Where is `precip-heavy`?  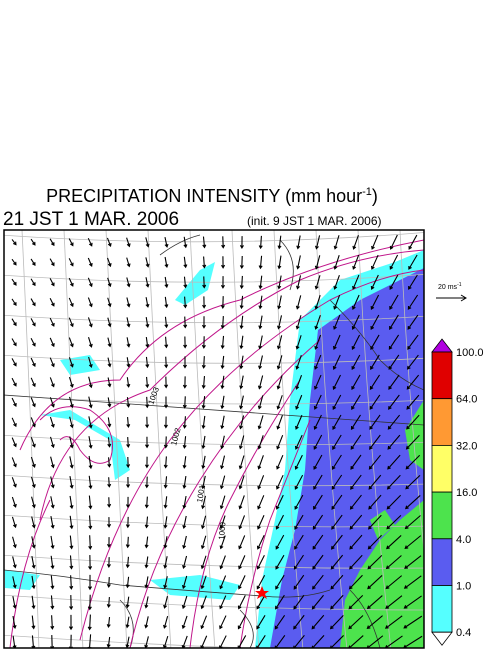 precip-heavy is located at coordinates (382, 574).